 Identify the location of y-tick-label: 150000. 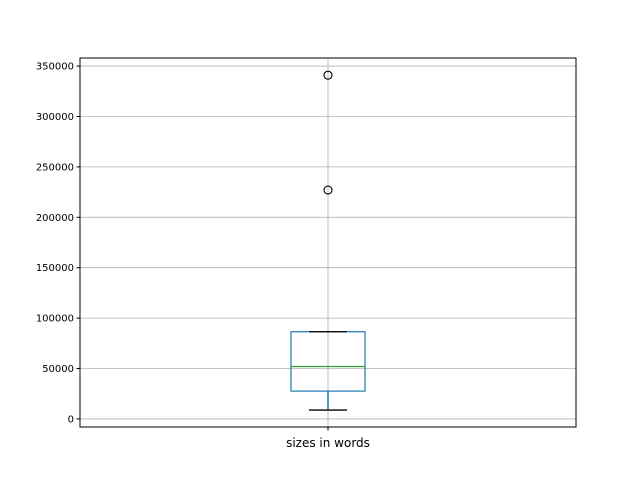
(55, 268).